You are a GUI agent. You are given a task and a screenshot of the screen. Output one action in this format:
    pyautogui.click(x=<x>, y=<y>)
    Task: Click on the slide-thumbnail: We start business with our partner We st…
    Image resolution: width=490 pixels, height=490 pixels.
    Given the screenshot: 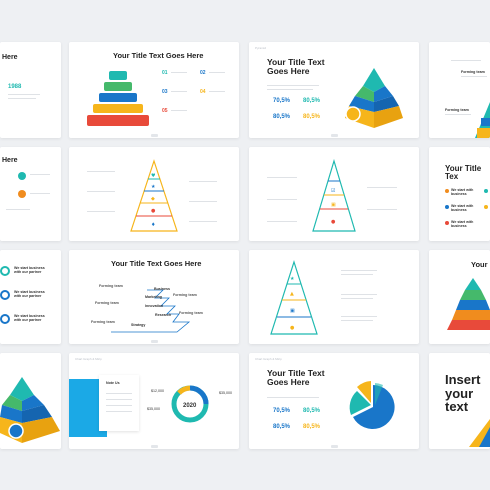 What is the action you would take?
    pyautogui.click(x=30, y=297)
    